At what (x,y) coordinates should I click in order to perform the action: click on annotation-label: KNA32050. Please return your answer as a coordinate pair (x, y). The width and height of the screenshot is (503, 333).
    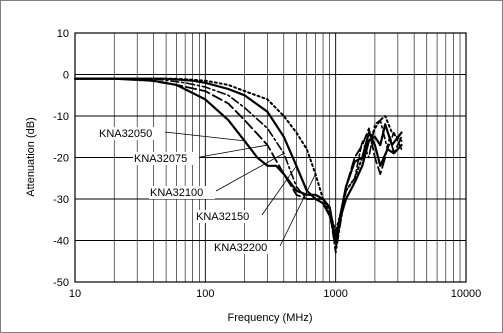
    Looking at the image, I should click on (125, 134).